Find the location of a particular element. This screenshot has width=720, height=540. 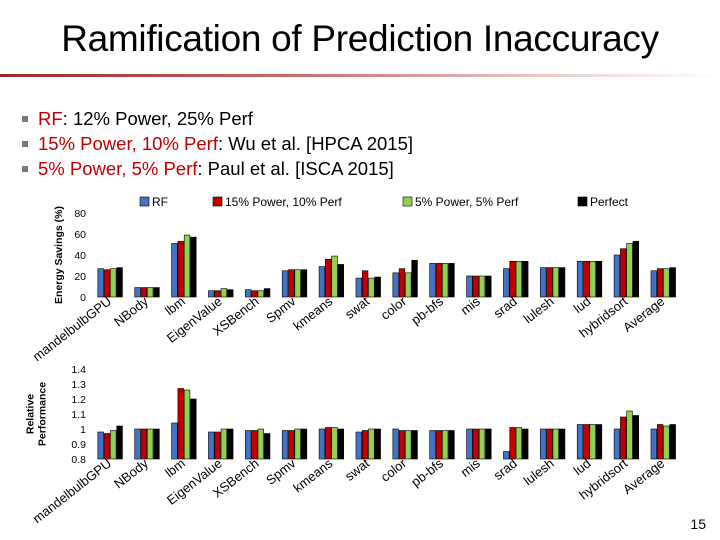

y-axis-title: RelativePerformance is located at coordinates (36, 414).